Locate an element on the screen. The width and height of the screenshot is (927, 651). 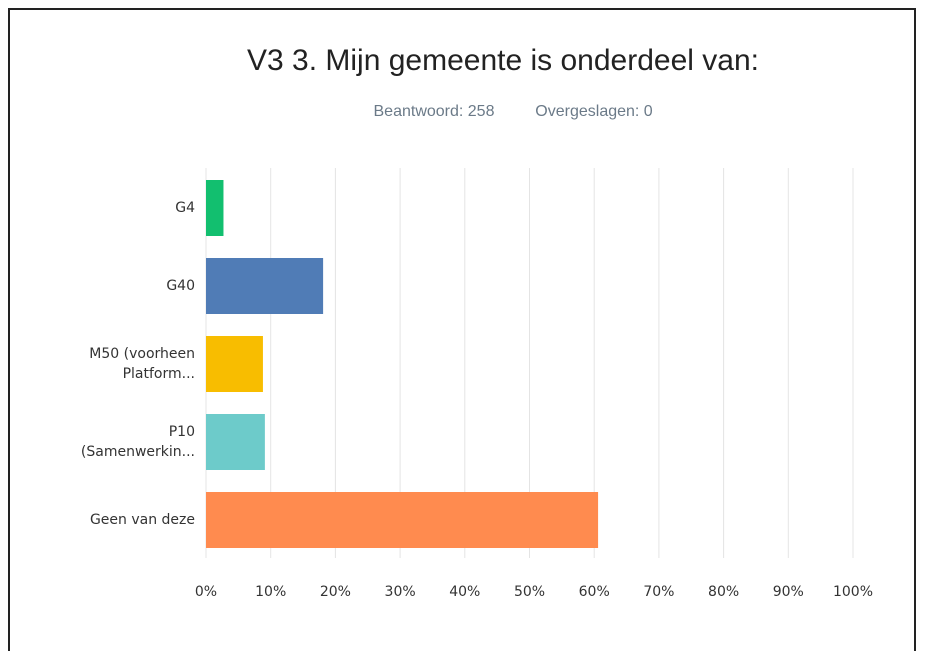
x-tick-label: 80% is located at coordinates (723, 592).